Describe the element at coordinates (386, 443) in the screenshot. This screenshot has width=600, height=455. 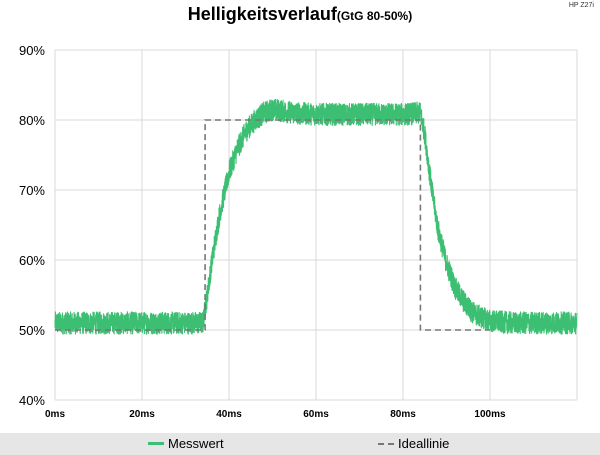
I see `legend-swatch-ideallinie` at that location.